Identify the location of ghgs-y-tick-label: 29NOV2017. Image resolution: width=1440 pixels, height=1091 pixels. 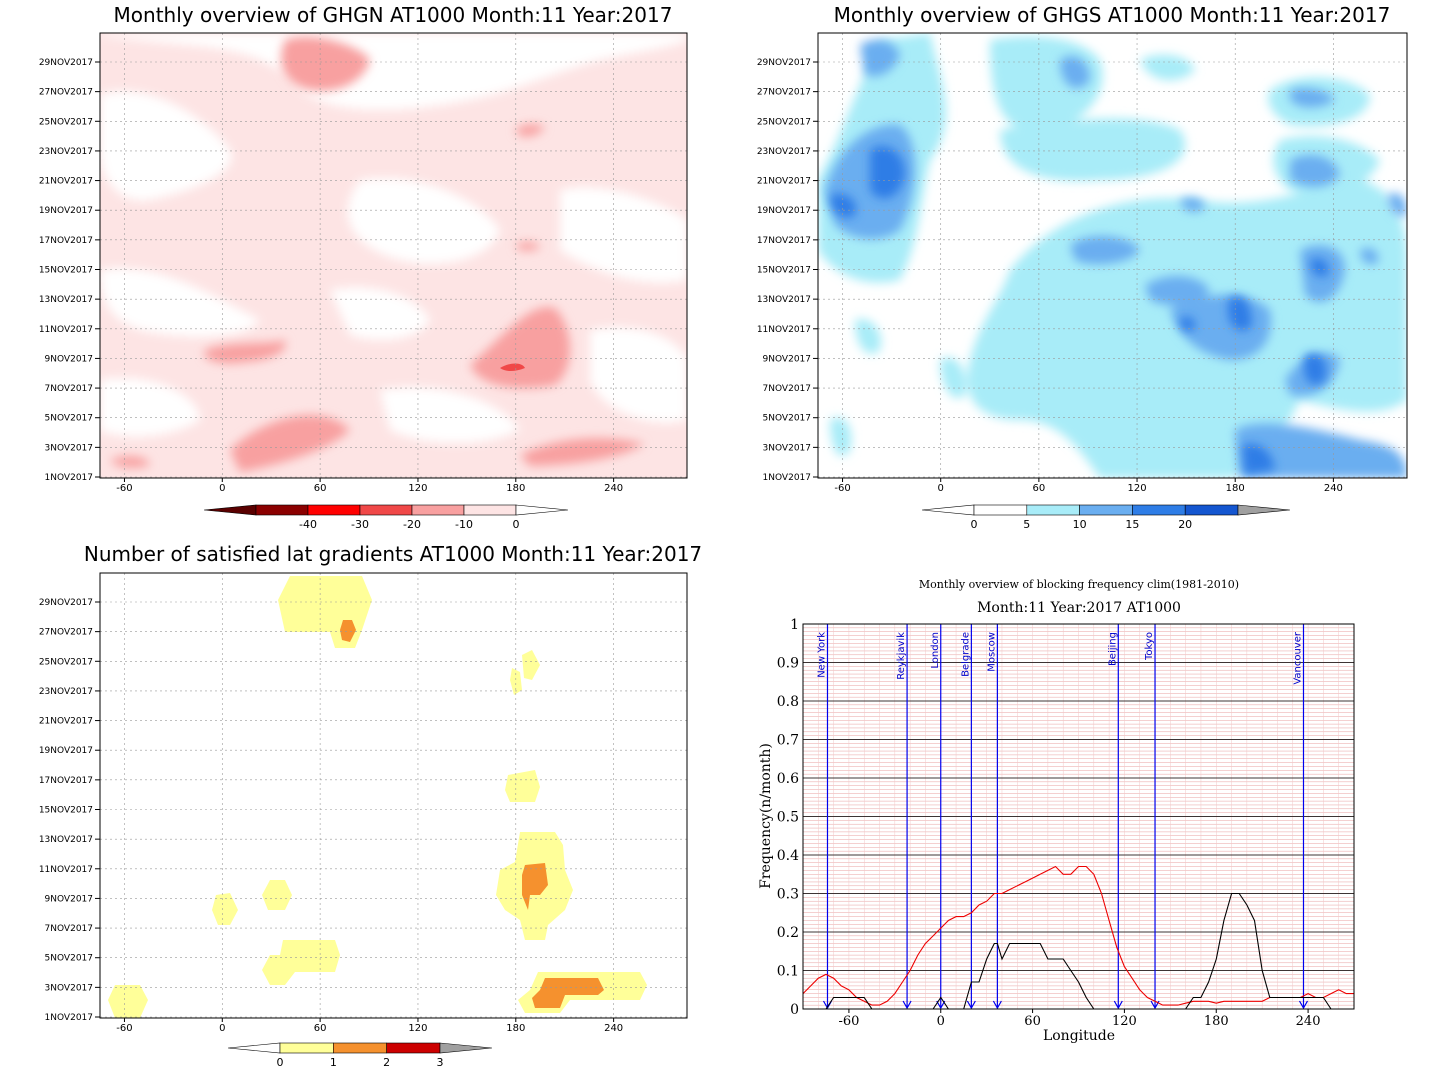
(784, 63).